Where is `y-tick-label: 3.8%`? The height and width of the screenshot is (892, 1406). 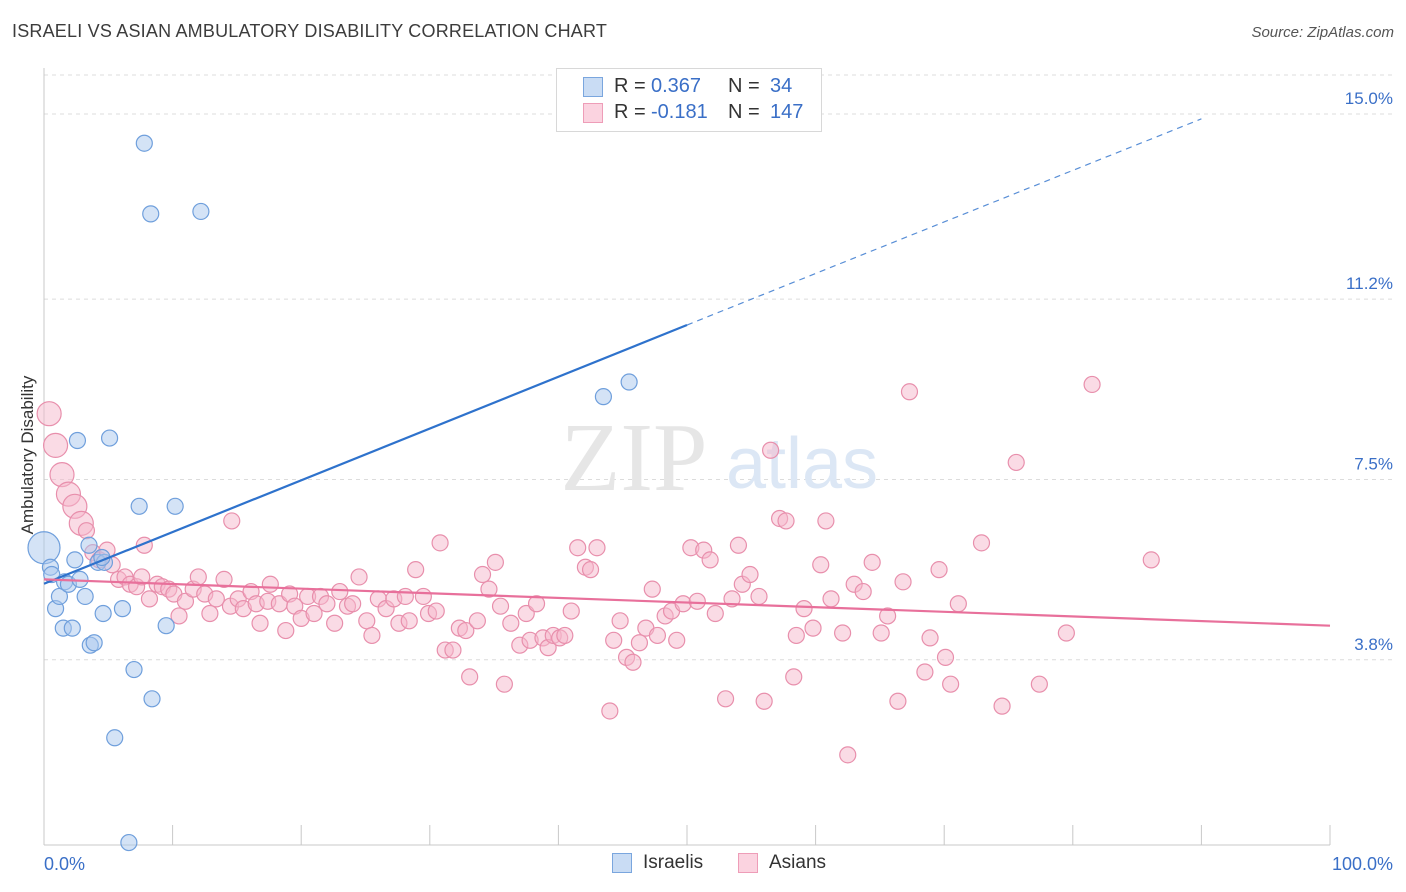
y-tick-label: 3.8% is located at coordinates (1373, 644).